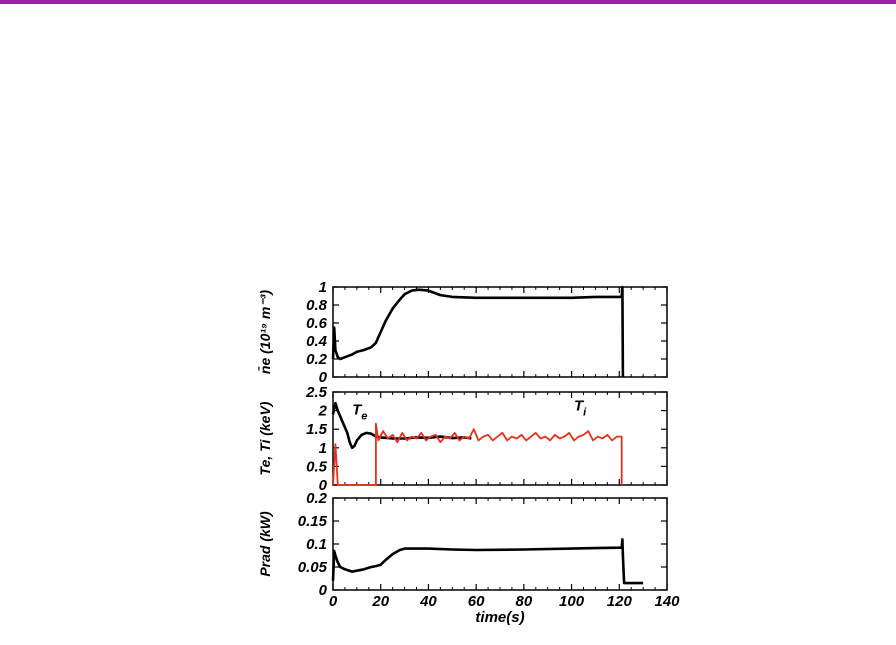 The image size is (896, 645). I want to click on xtick-label: 40, so click(428, 601).